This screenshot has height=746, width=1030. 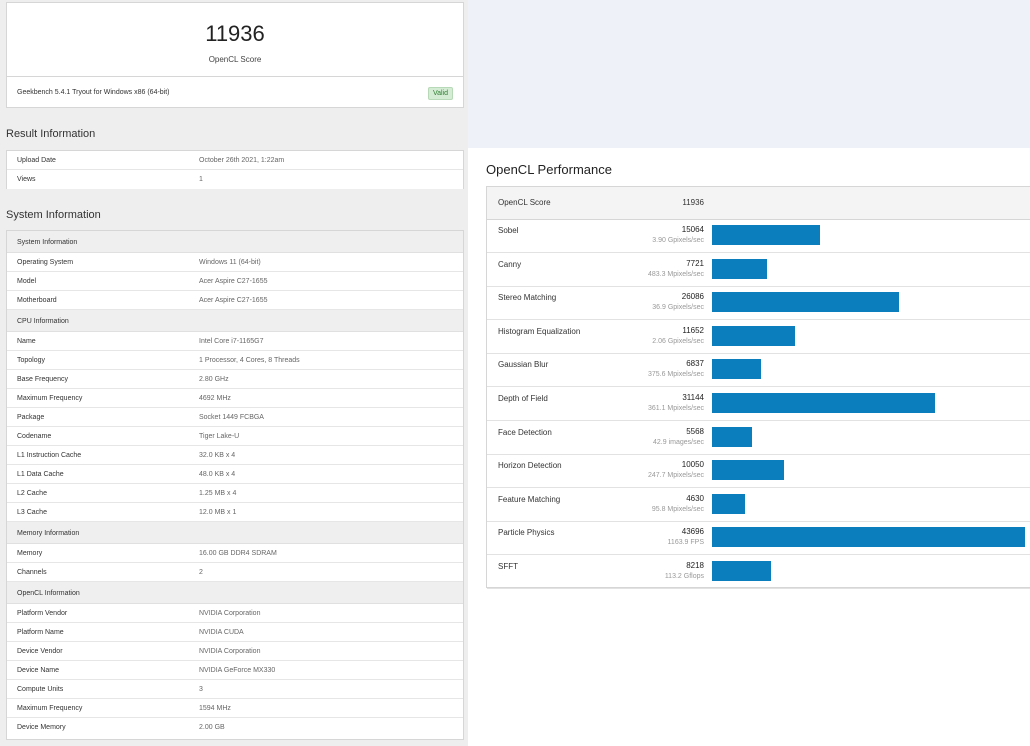 I want to click on row-key: Channels, so click(x=32, y=572).